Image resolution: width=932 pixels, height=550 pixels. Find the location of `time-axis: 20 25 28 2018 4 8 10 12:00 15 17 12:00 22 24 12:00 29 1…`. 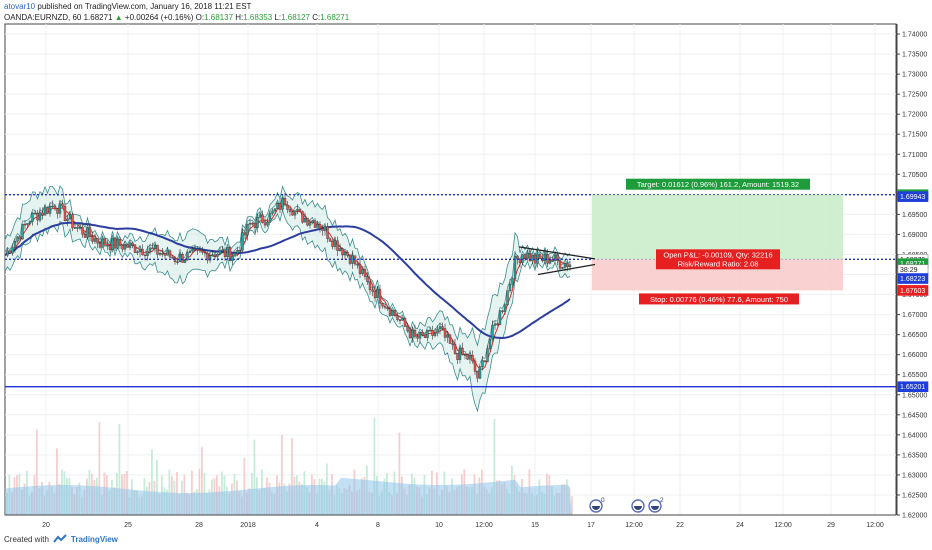

time-axis: 20 25 28 2018 4 8 10 12:00 15 17 12:00 22 24 12:00 29 1… is located at coordinates (450, 521).